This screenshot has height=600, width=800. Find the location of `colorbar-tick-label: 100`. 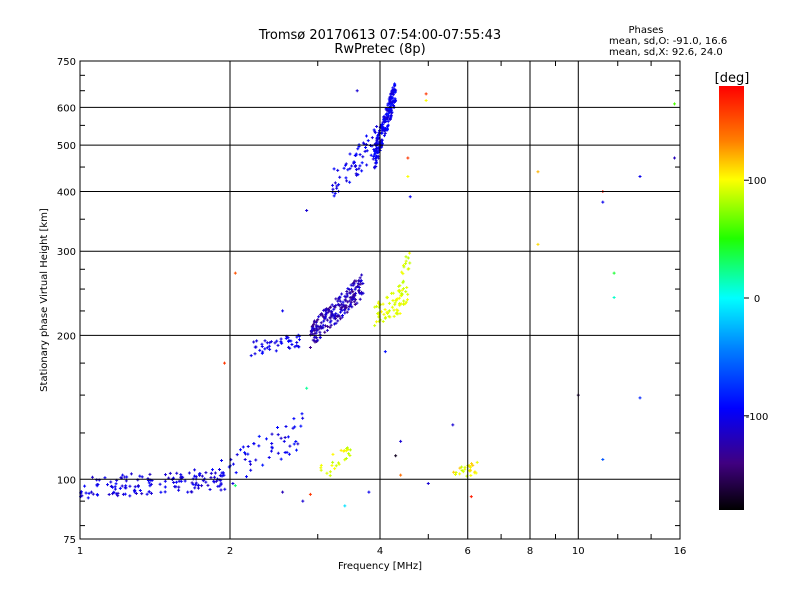

colorbar-tick-label: 100 is located at coordinates (756, 181).